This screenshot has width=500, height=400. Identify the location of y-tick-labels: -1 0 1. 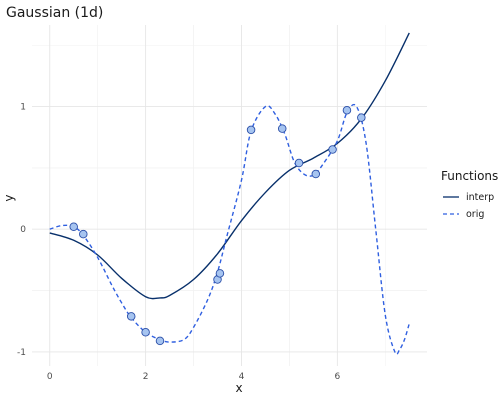
(21, 230).